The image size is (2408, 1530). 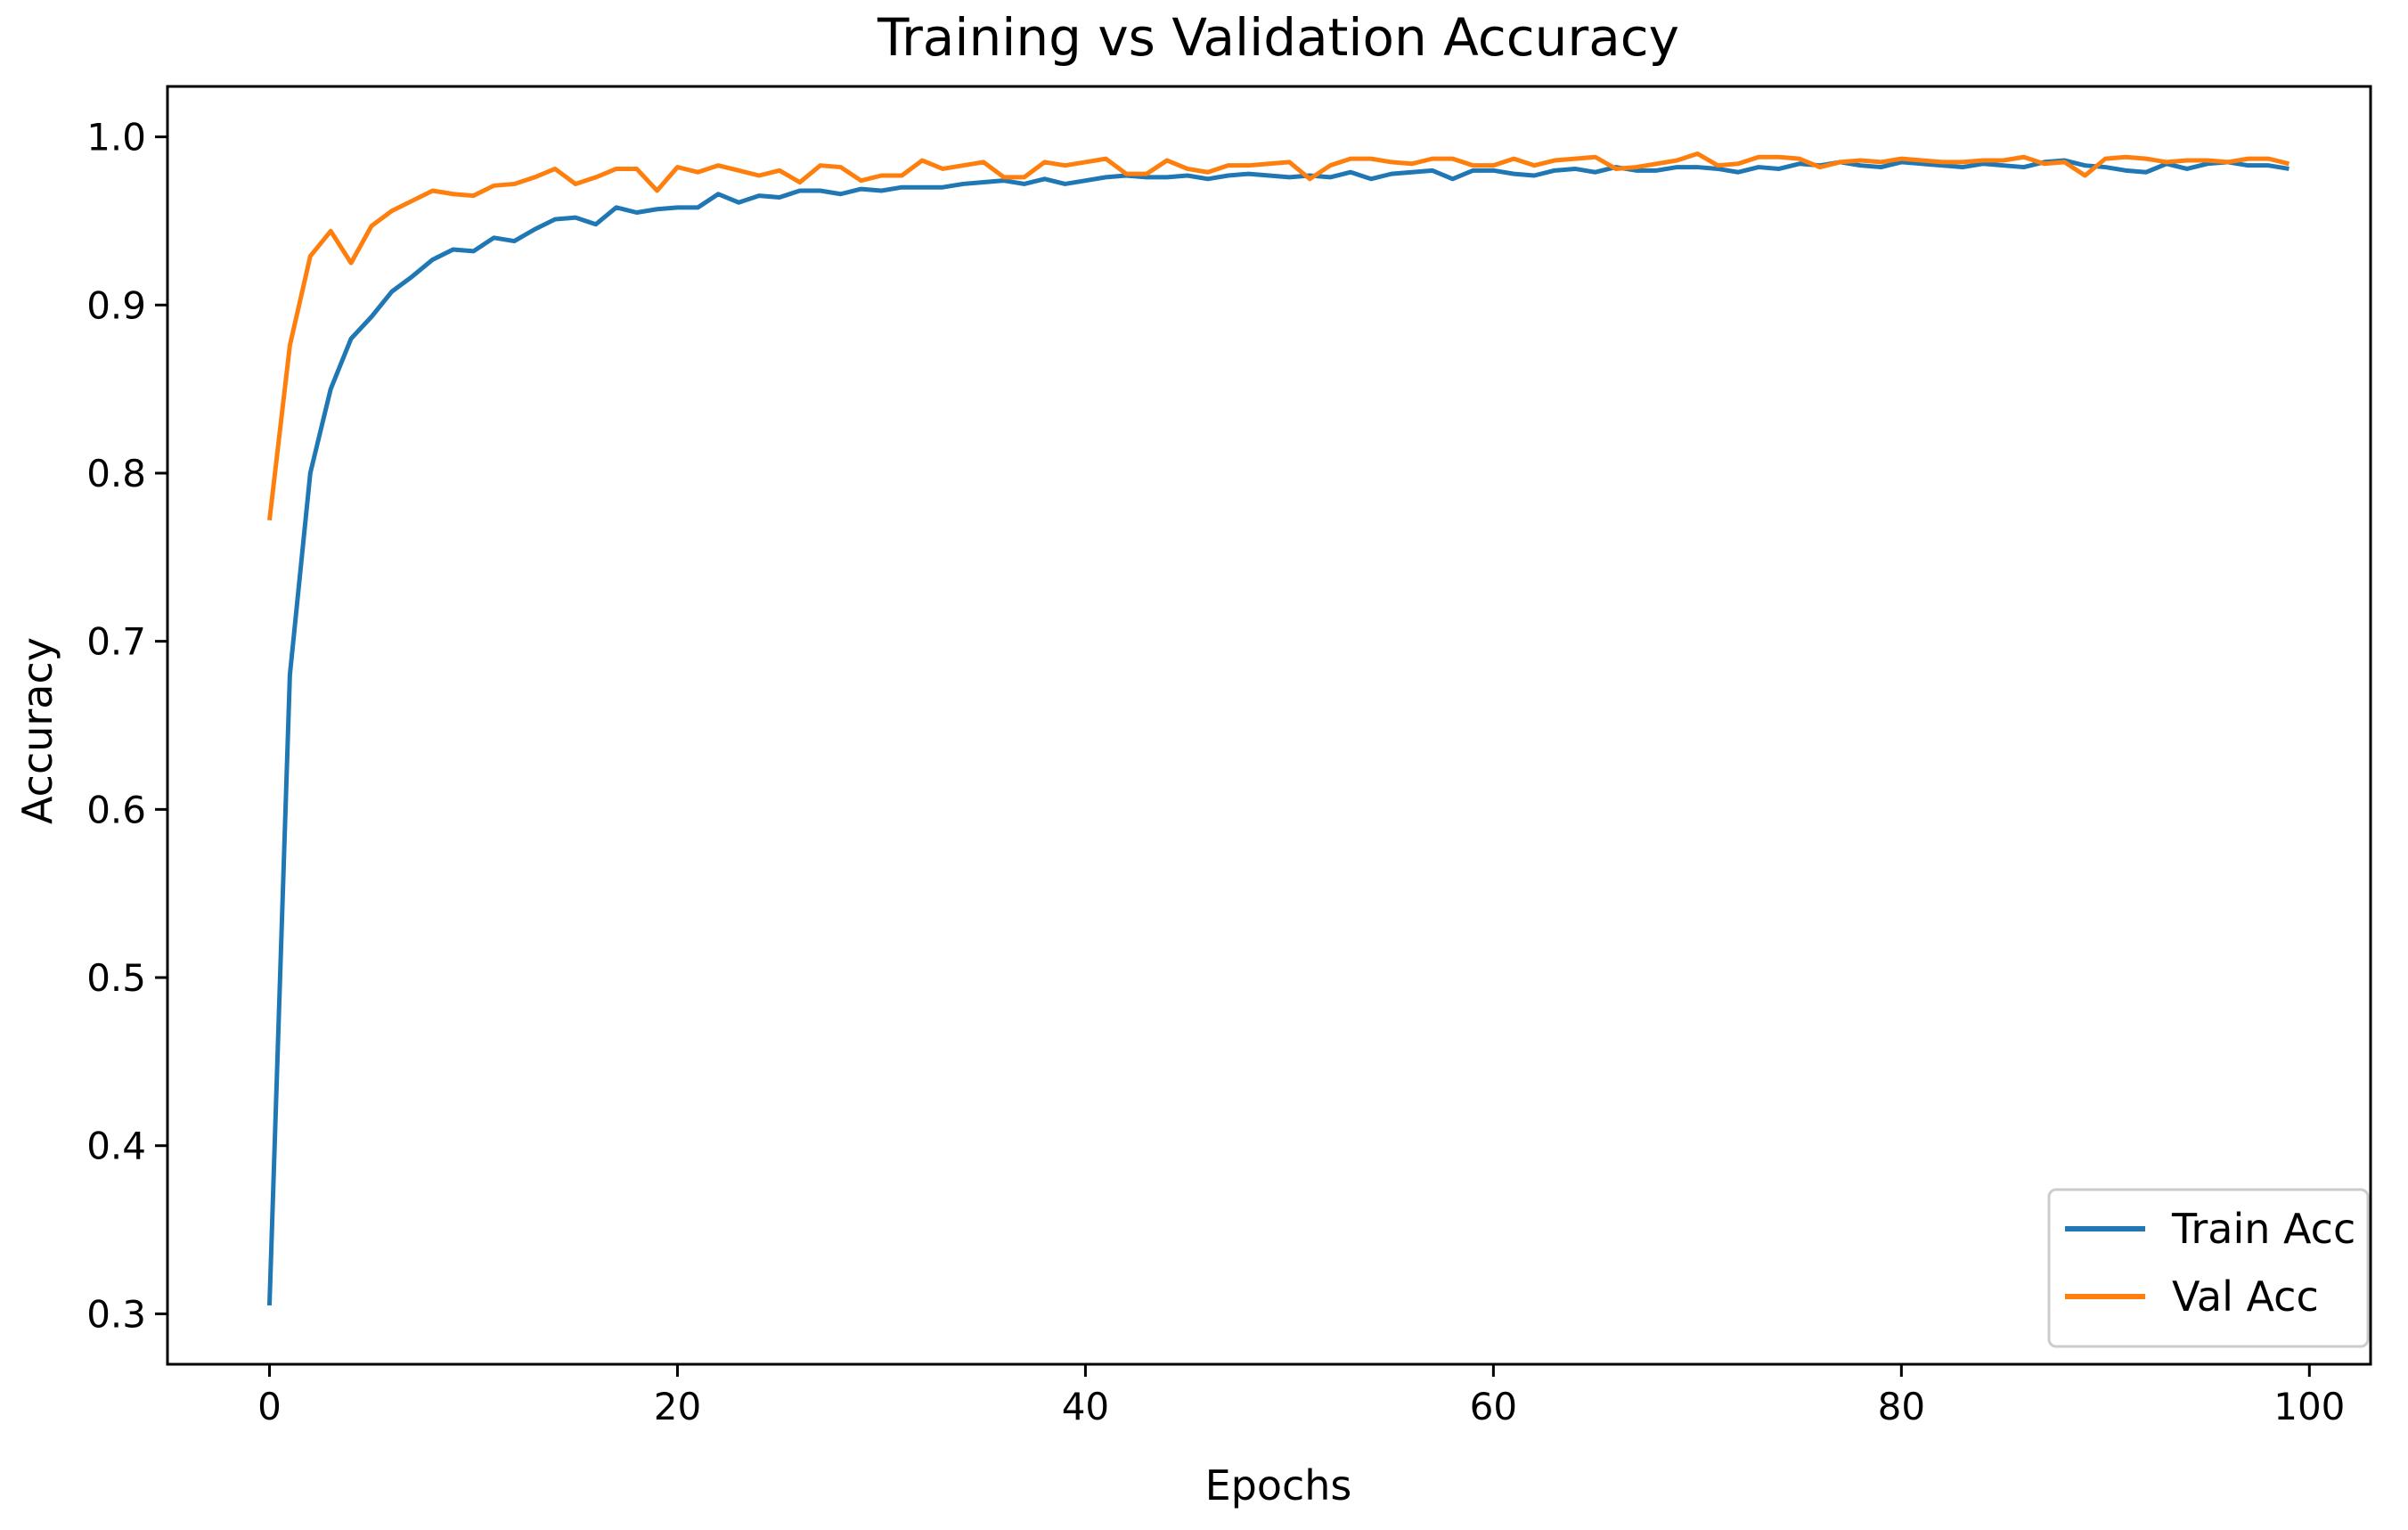 I want to click on y-tick-label: 0.9, so click(x=116, y=305).